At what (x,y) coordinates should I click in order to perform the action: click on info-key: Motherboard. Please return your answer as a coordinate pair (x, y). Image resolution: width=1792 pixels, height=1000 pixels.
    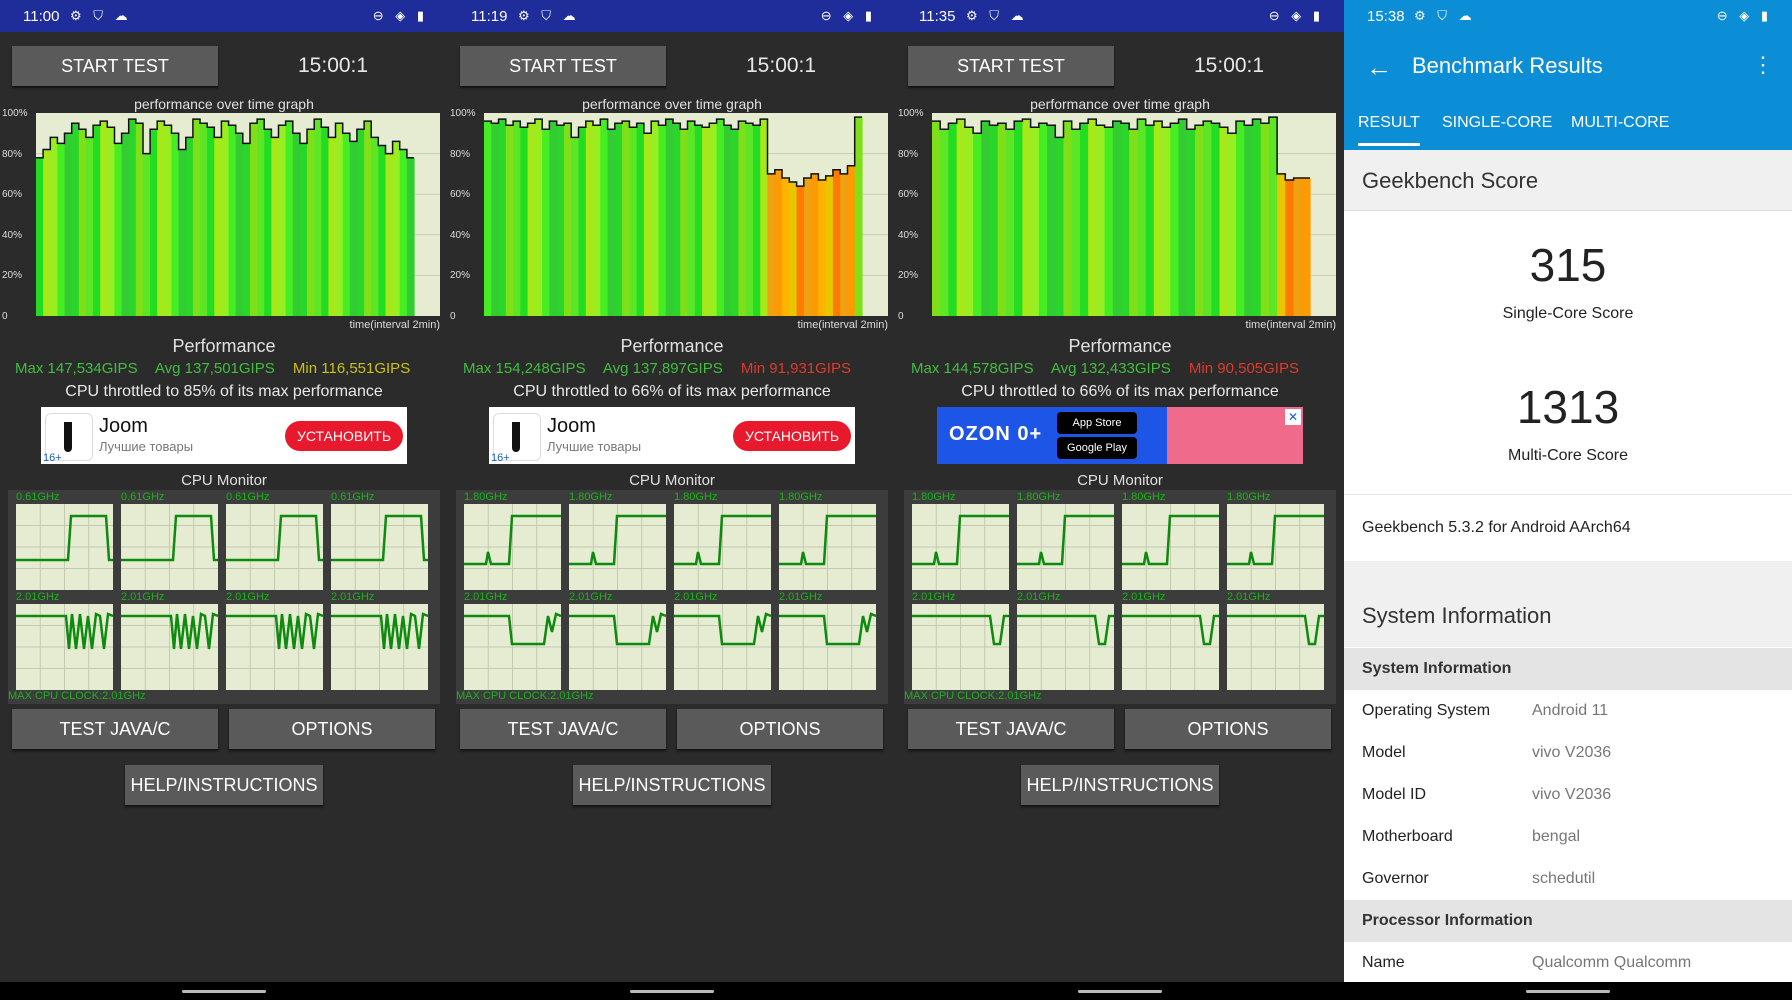
    Looking at the image, I should click on (1407, 836).